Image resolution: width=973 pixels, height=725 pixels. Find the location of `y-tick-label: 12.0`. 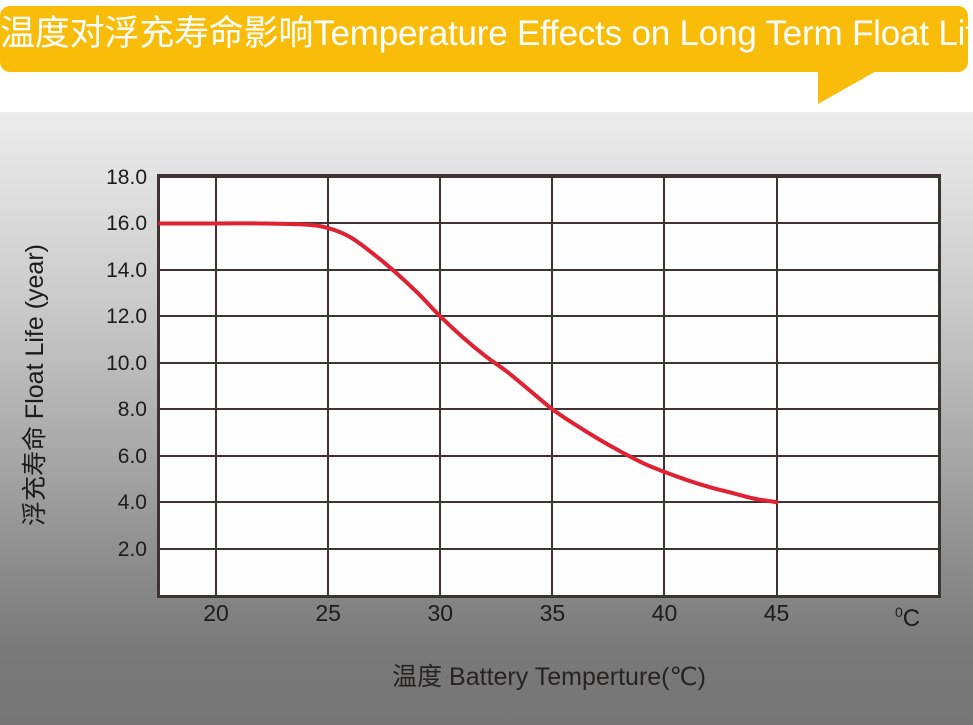

y-tick-label: 12.0 is located at coordinates (126, 317).